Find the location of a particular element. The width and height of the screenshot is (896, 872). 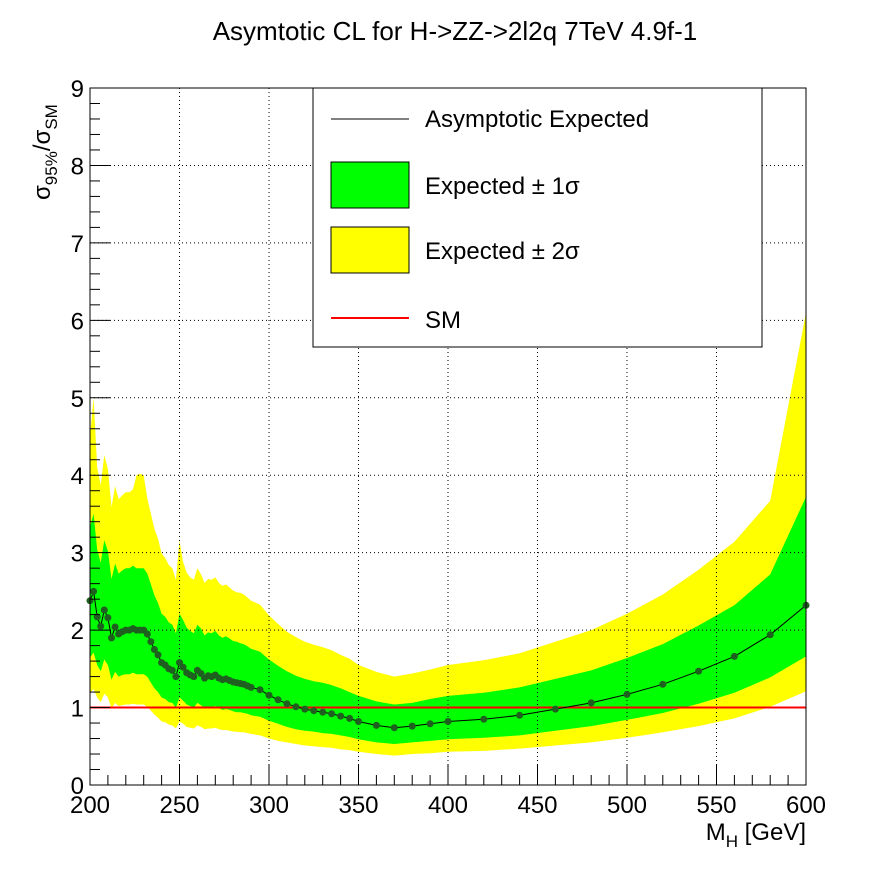

y-tick-label: 3 is located at coordinates (77, 554).